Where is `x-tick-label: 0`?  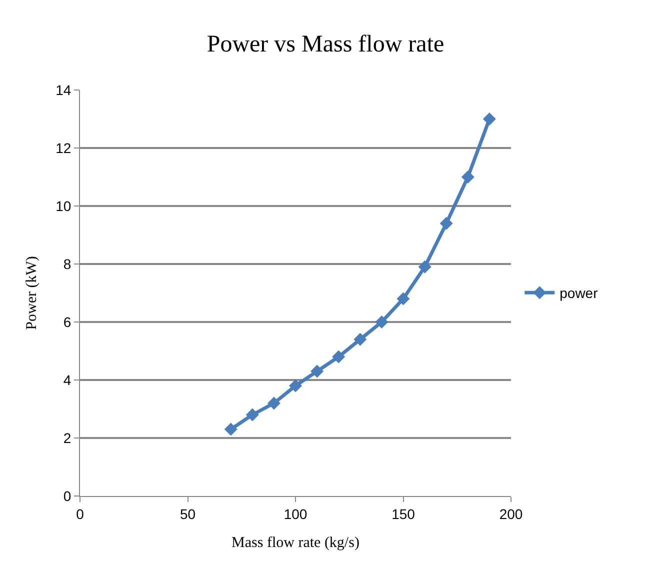 x-tick-label: 0 is located at coordinates (80, 514).